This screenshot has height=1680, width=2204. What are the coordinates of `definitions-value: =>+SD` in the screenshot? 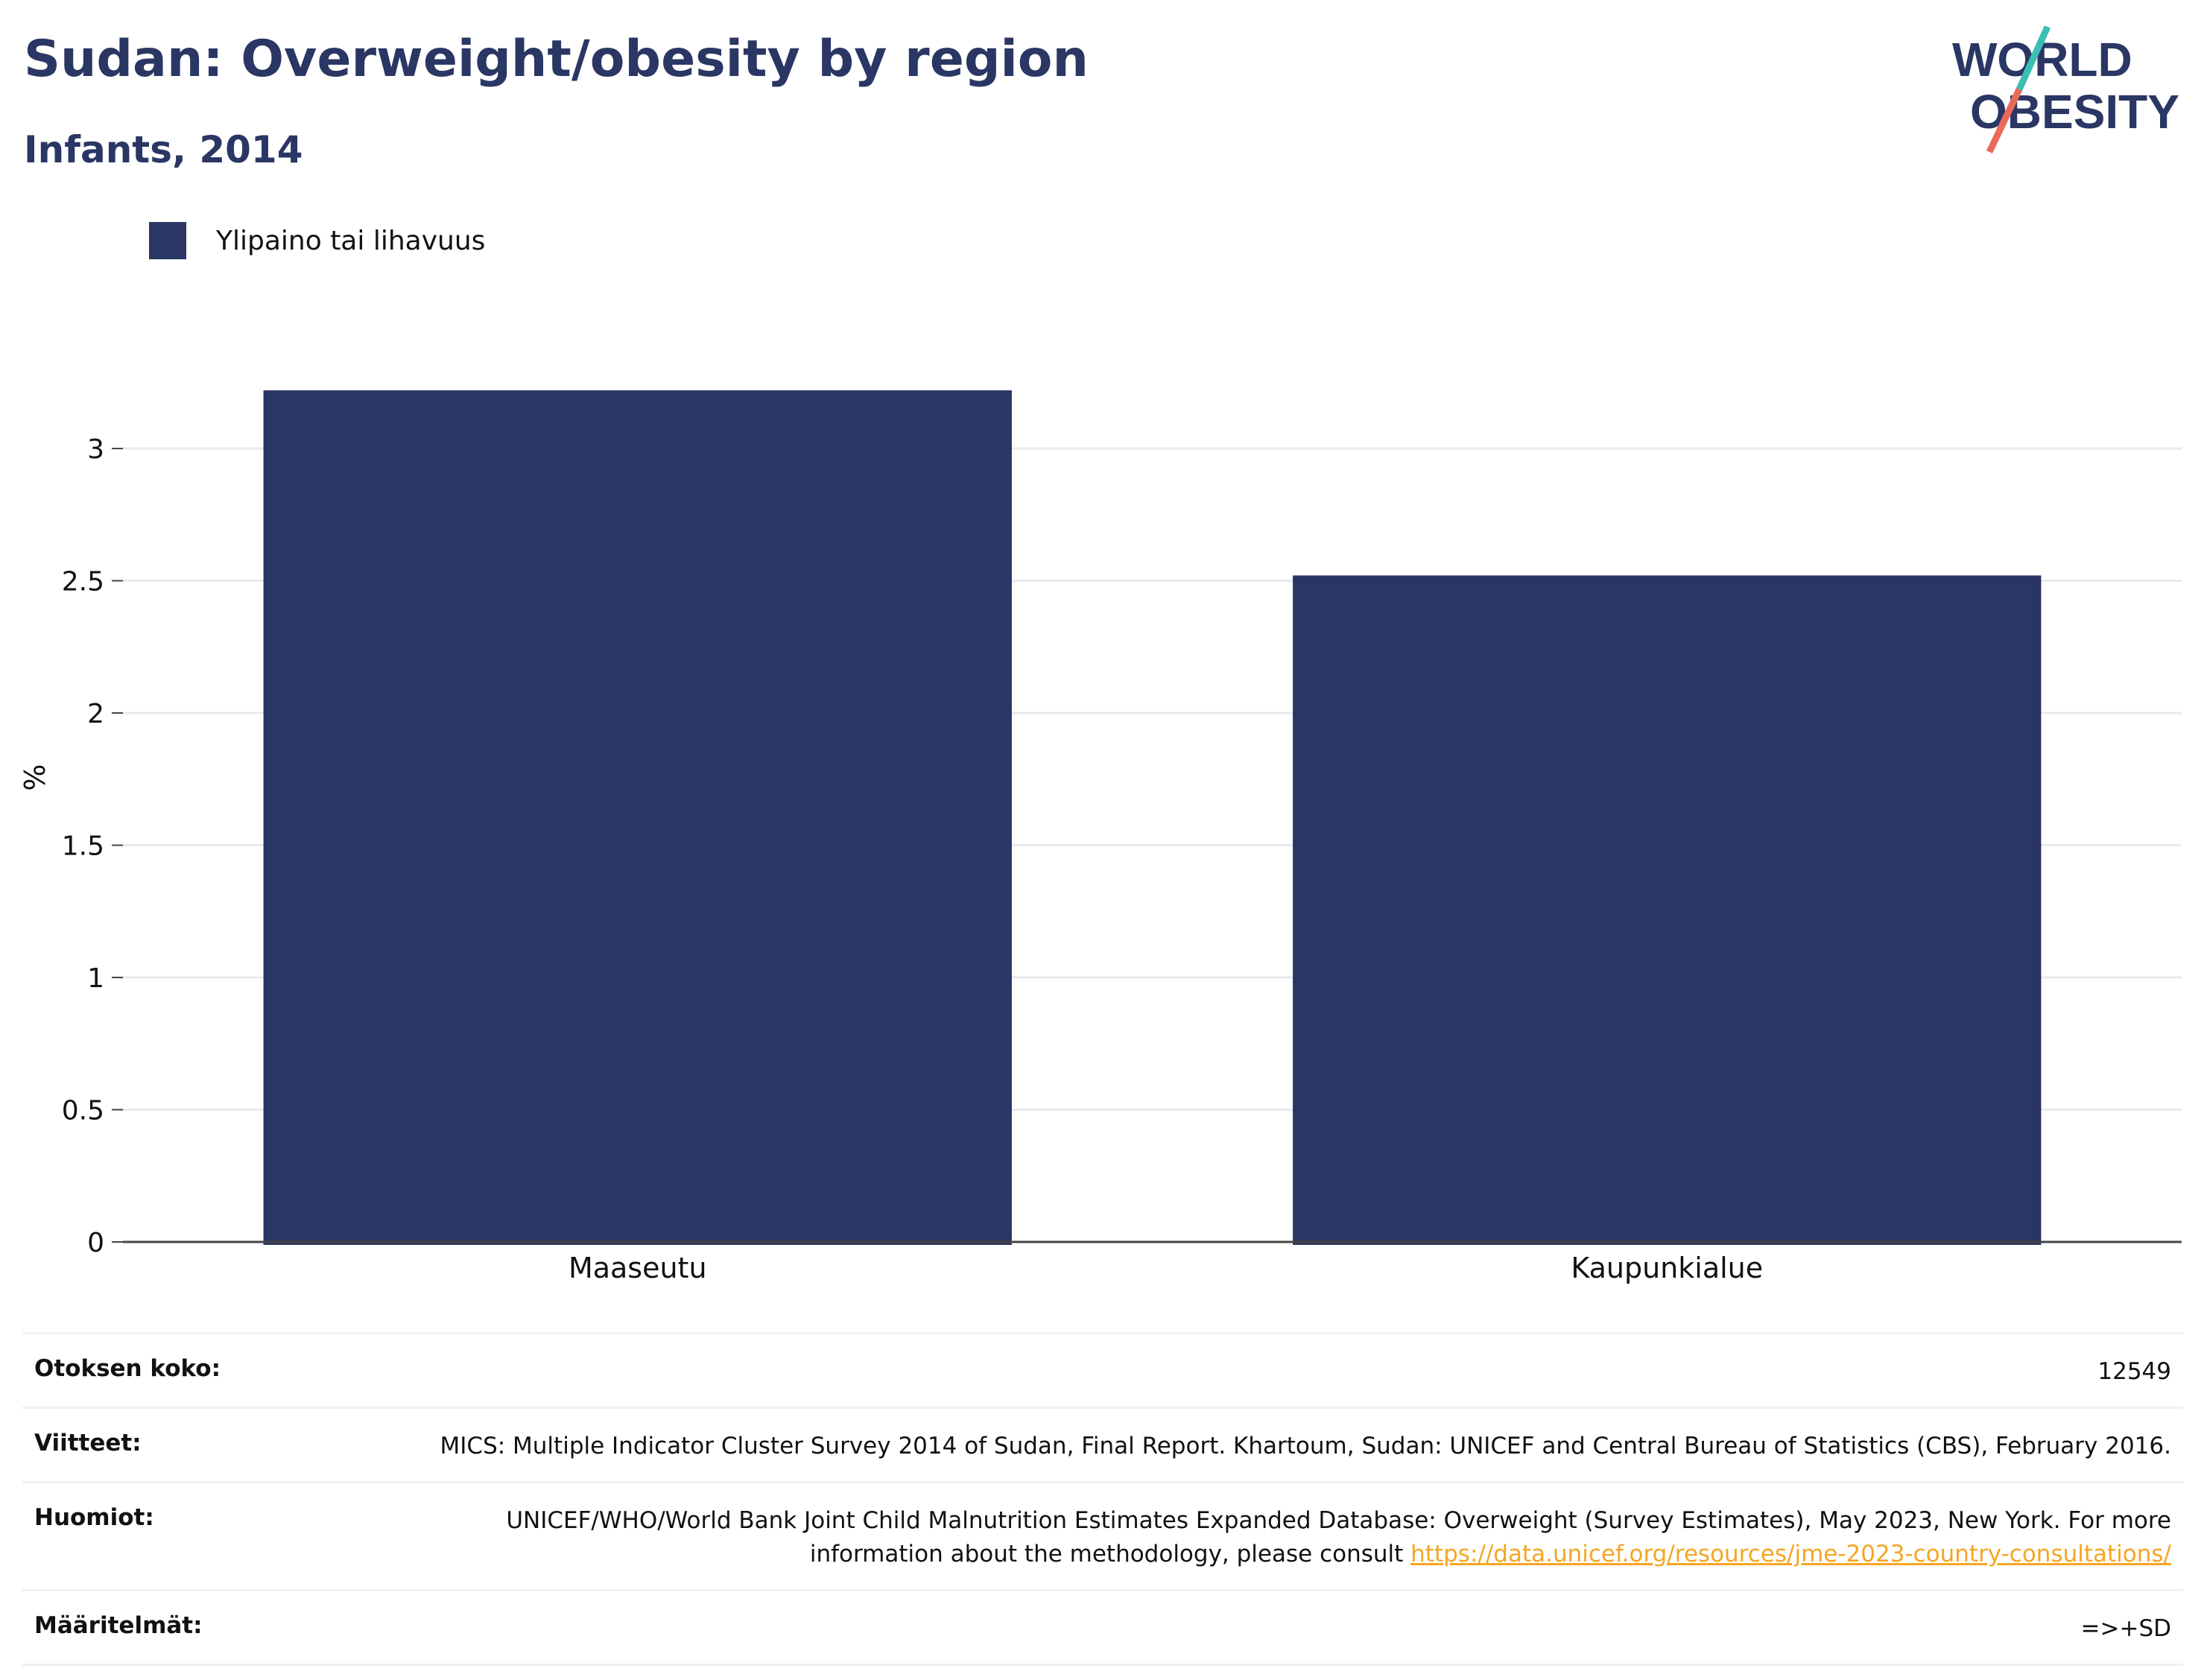 It's located at (2125, 1628).